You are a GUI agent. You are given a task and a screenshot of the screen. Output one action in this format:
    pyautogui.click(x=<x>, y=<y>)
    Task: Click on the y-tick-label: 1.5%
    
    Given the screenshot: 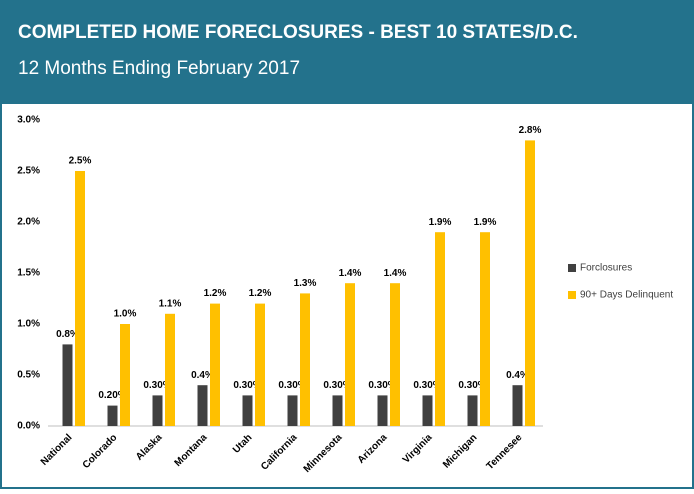 What is the action you would take?
    pyautogui.click(x=28, y=273)
    